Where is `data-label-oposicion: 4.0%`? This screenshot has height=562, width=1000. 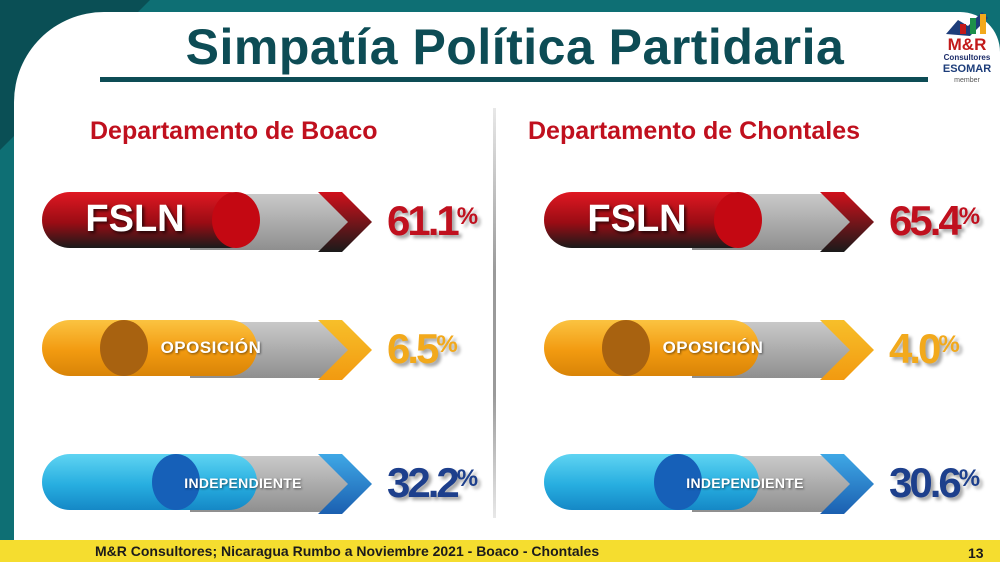 data-label-oposicion: 4.0% is located at coordinates (924, 349).